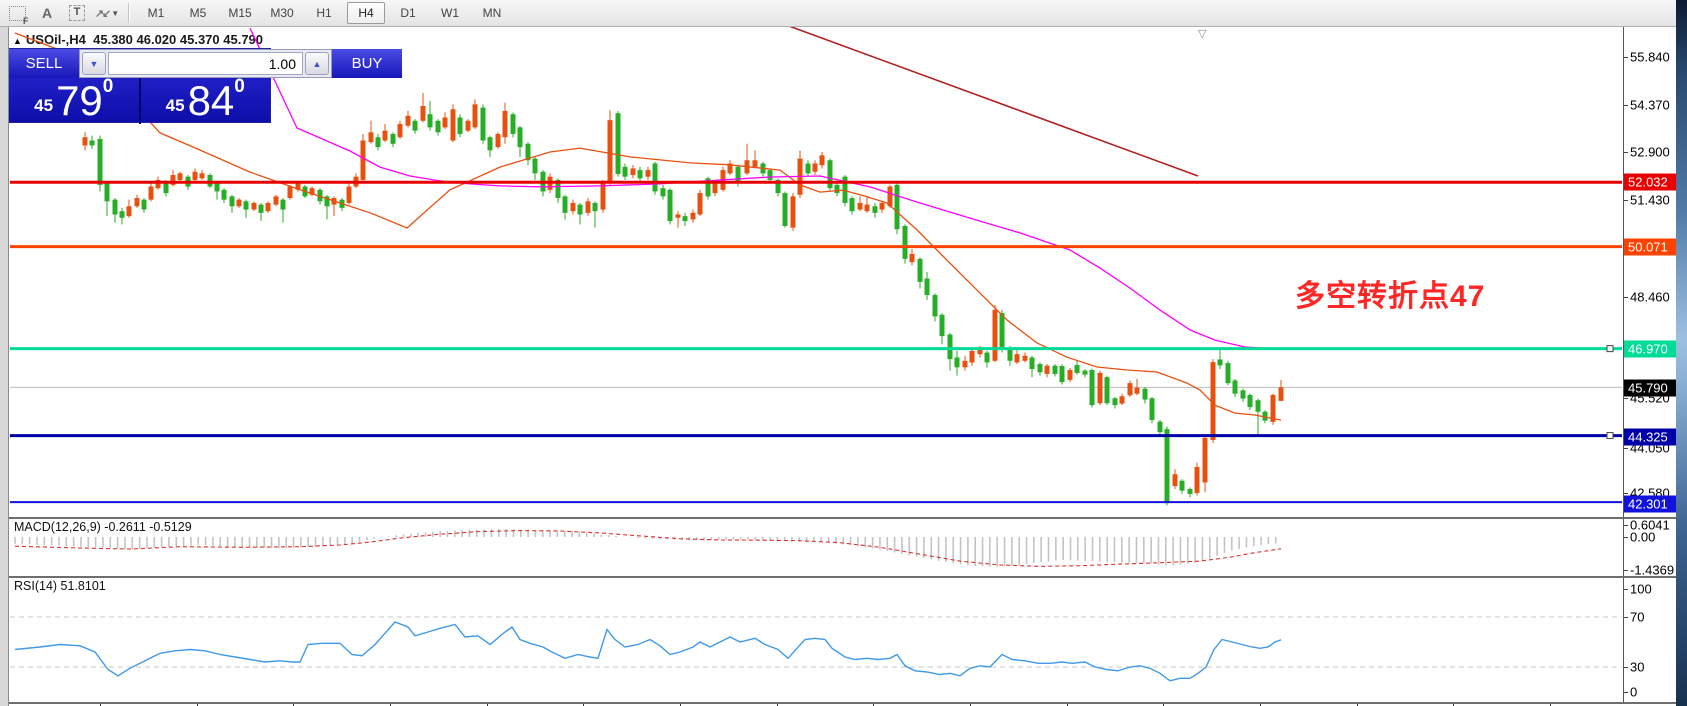  I want to click on timeframe-m1-button: M1, so click(156, 13).